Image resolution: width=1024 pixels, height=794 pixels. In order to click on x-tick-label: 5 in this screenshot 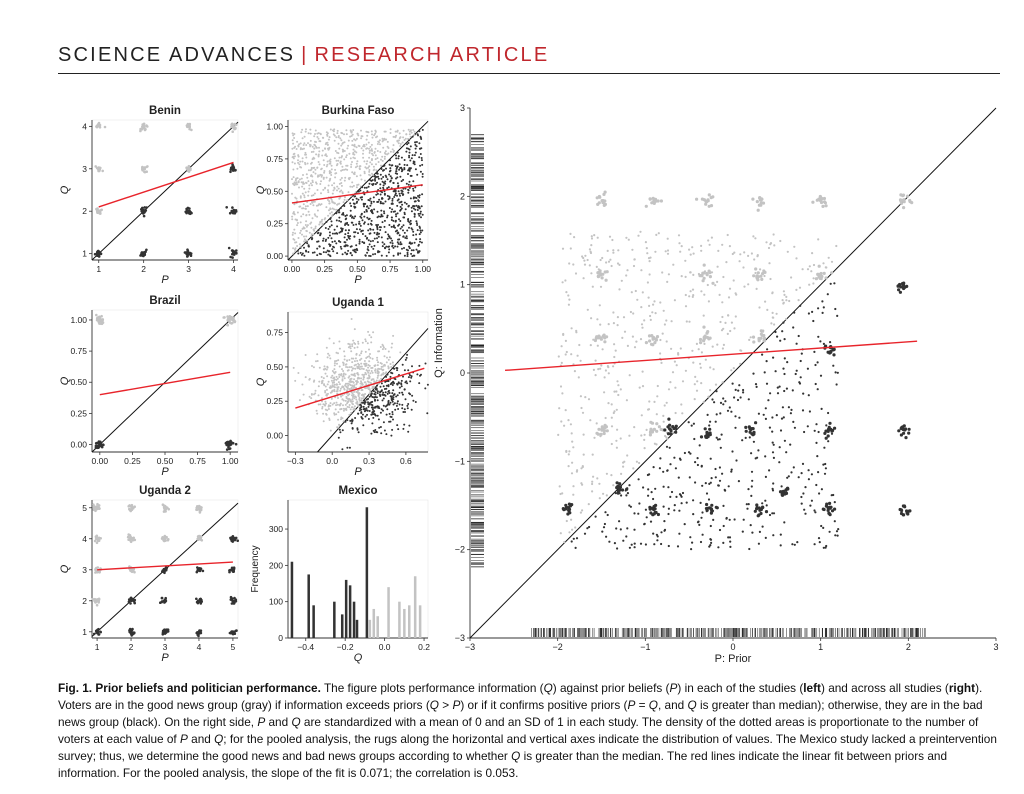, I will do `click(233, 647)`.